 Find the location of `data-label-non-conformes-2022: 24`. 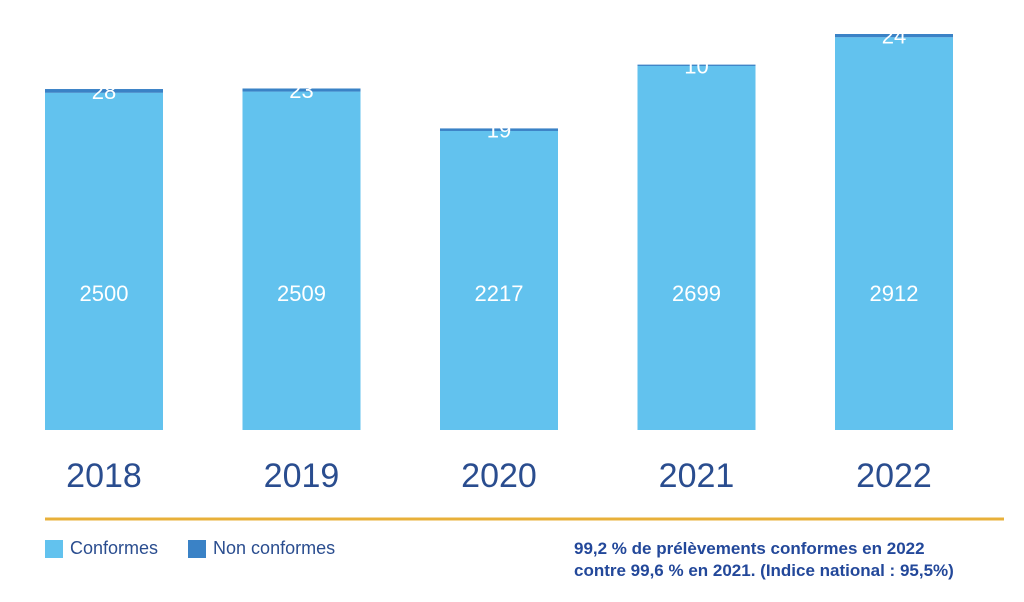

data-label-non-conformes-2022: 24 is located at coordinates (894, 36).